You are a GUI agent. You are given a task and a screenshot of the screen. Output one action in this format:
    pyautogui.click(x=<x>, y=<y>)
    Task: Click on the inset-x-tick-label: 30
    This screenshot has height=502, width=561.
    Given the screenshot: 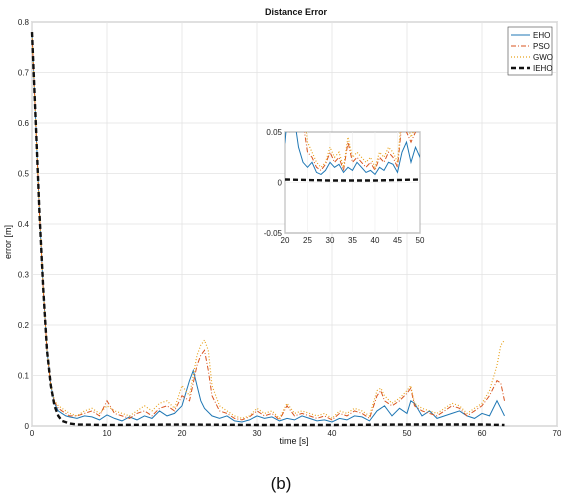 What is the action you would take?
    pyautogui.click(x=330, y=240)
    